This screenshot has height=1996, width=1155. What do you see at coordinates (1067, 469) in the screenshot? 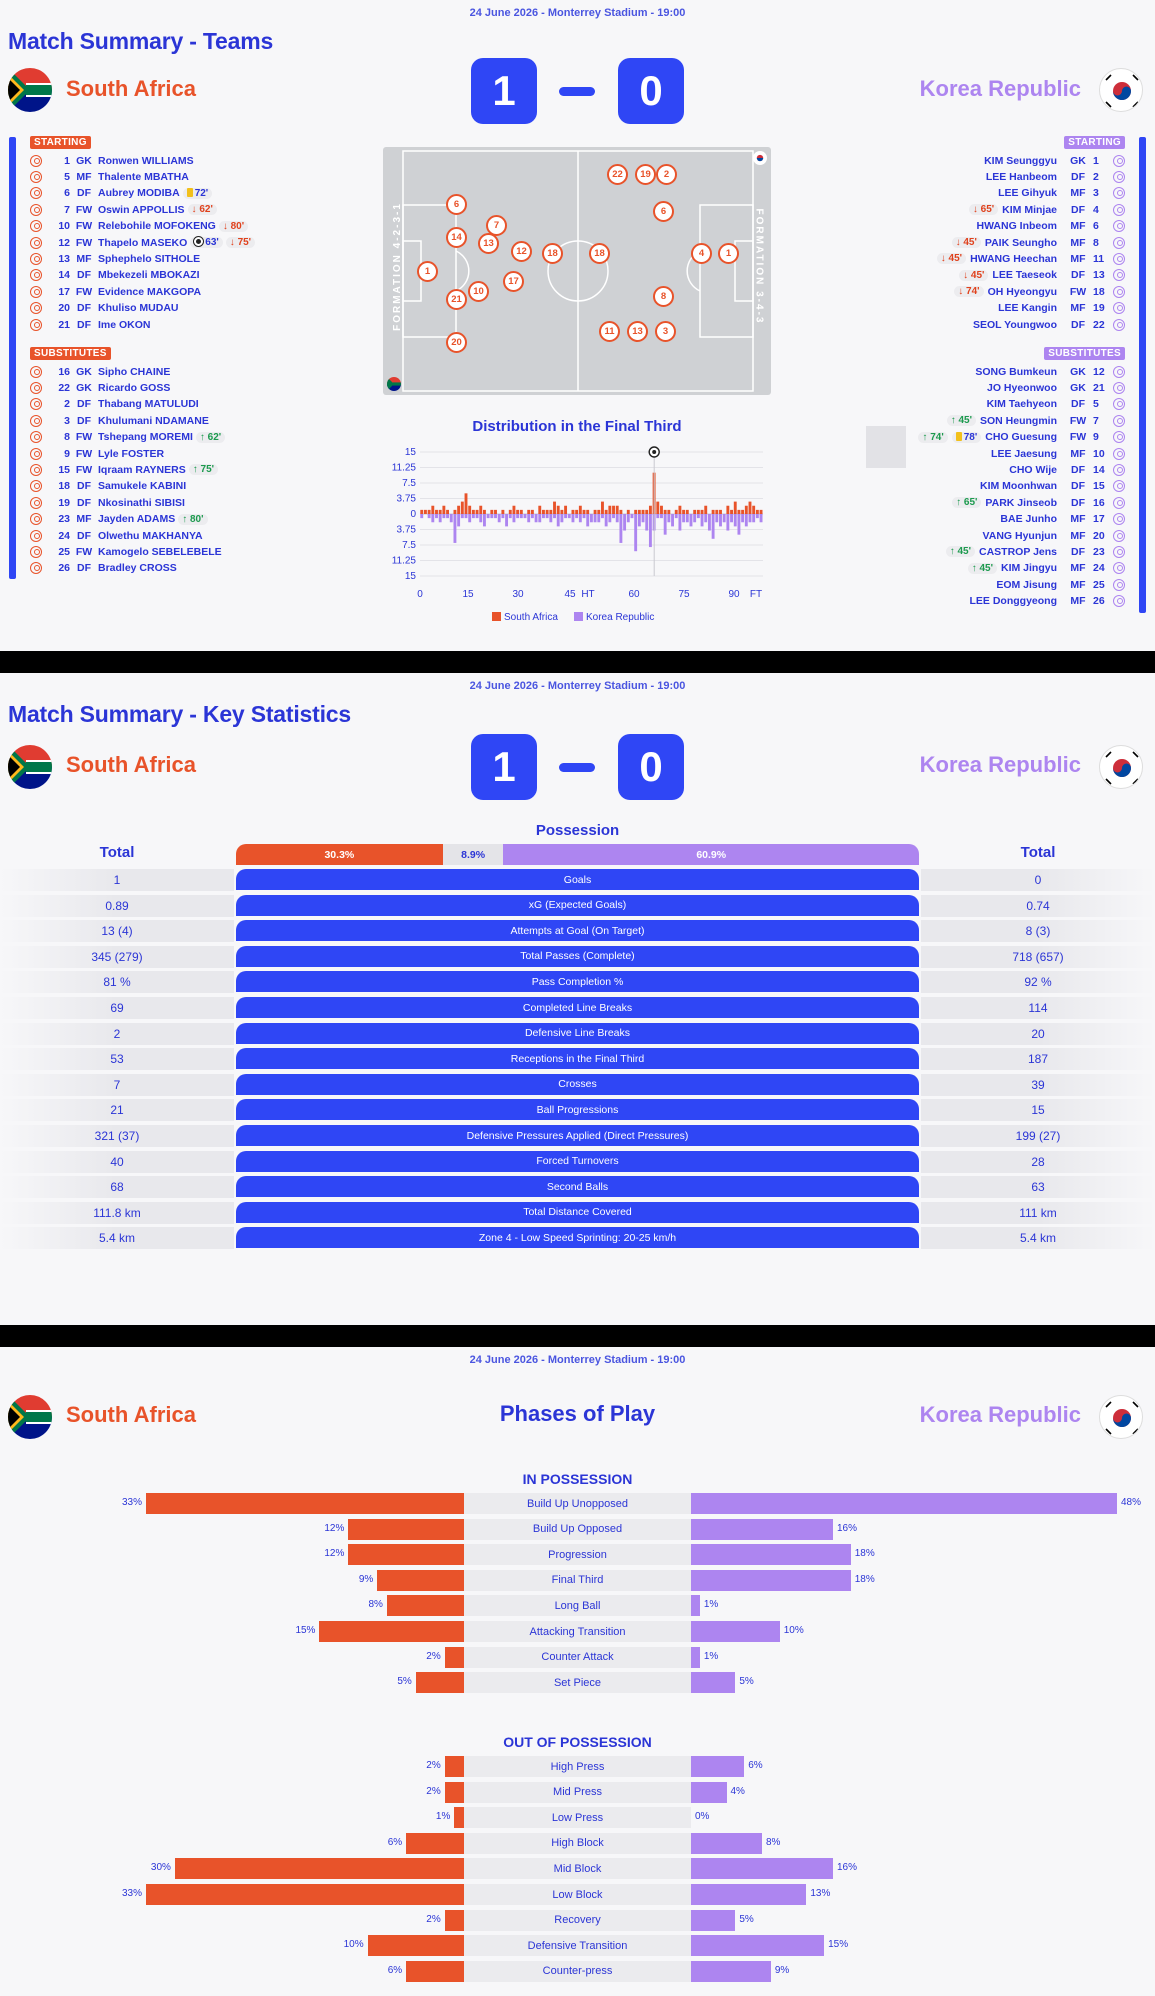
I see `away-player-row: CHO Wije DF 14` at bounding box center [1067, 469].